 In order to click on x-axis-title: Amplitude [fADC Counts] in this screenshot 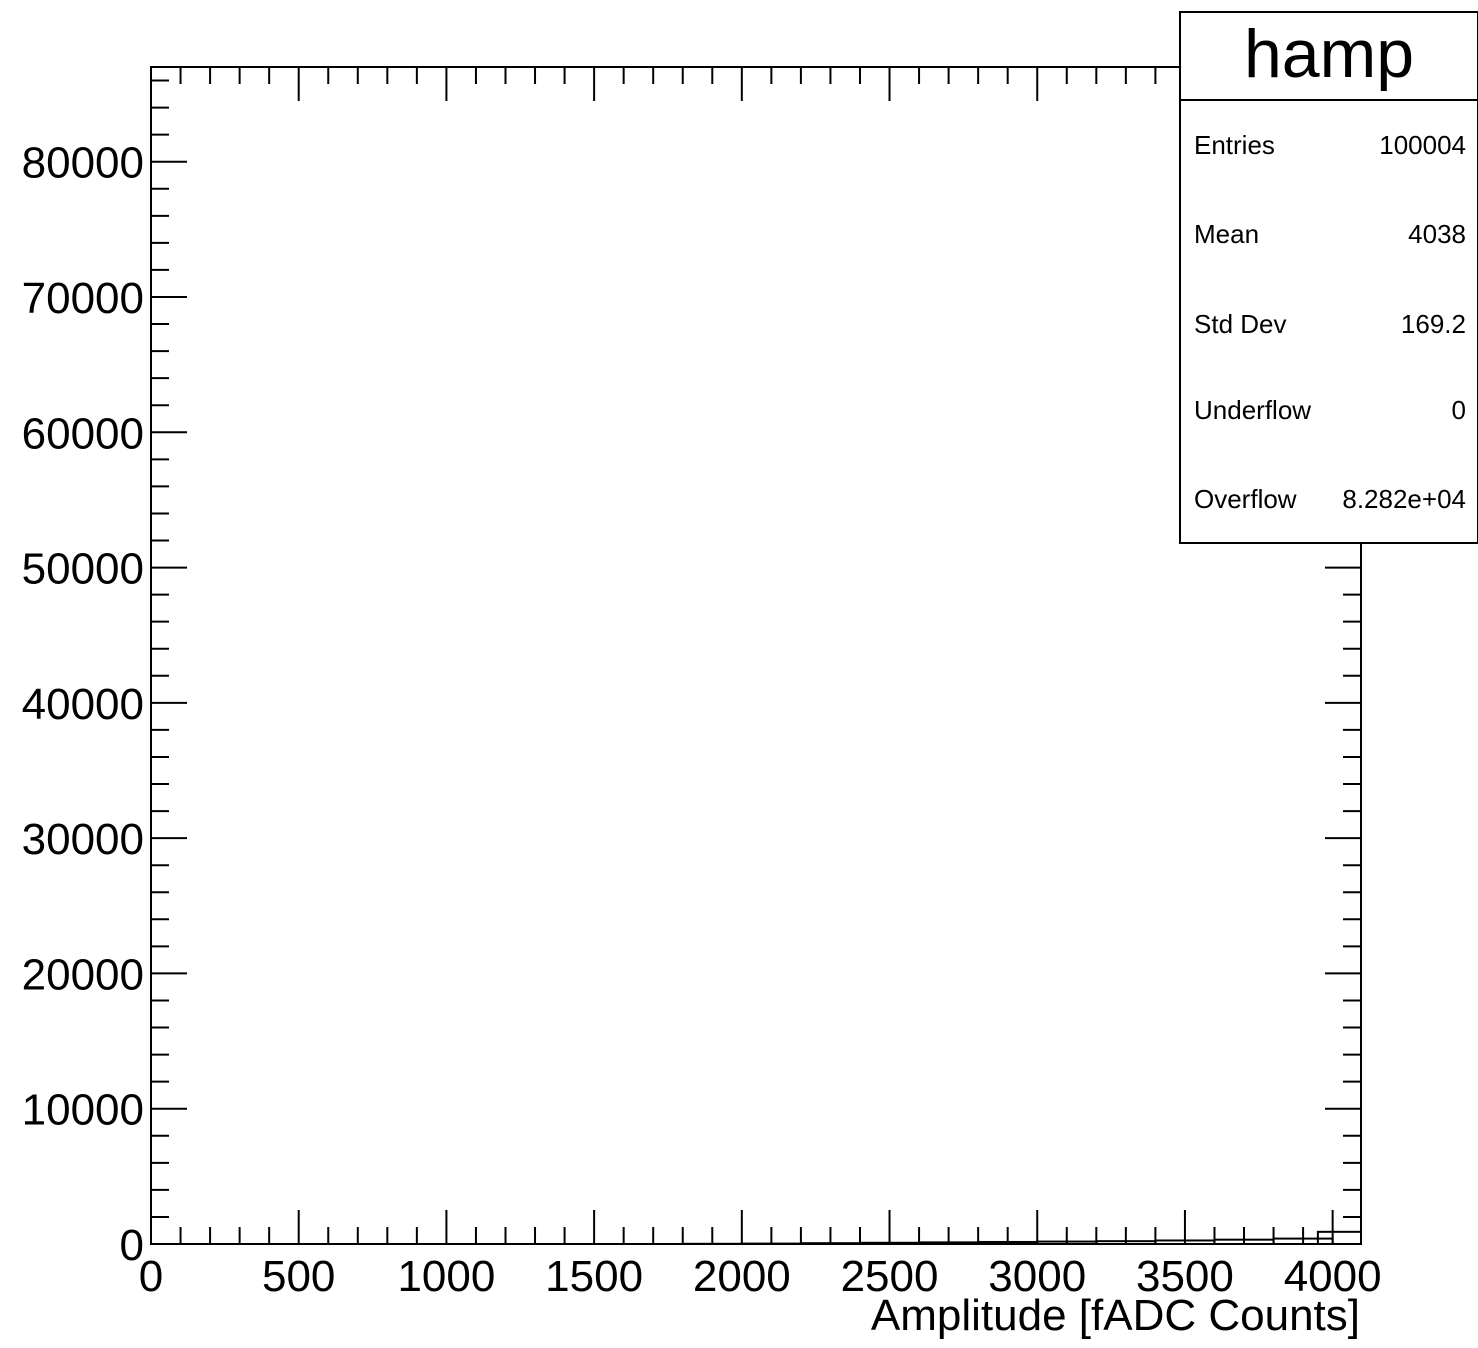, I will do `click(1115, 1315)`.